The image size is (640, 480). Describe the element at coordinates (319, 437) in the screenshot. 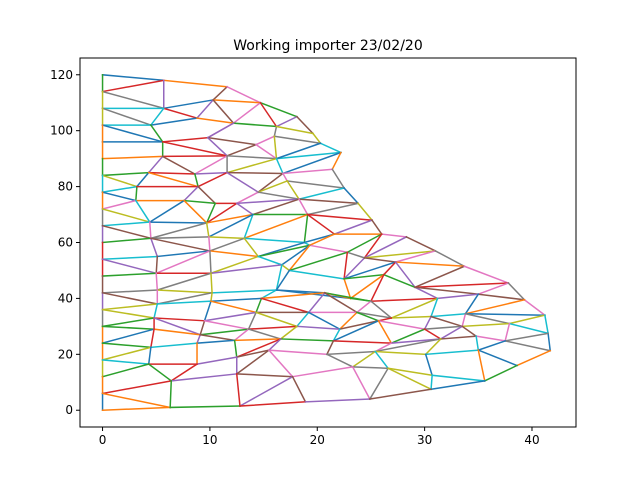

I see `x-axis-ticks: 0 10 20 30 40` at that location.